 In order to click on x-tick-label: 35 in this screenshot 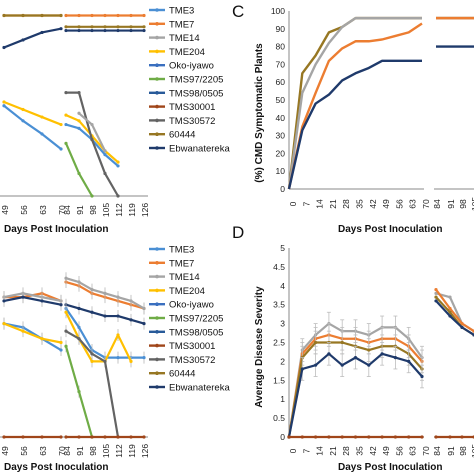, I will do `click(360, 204)`.